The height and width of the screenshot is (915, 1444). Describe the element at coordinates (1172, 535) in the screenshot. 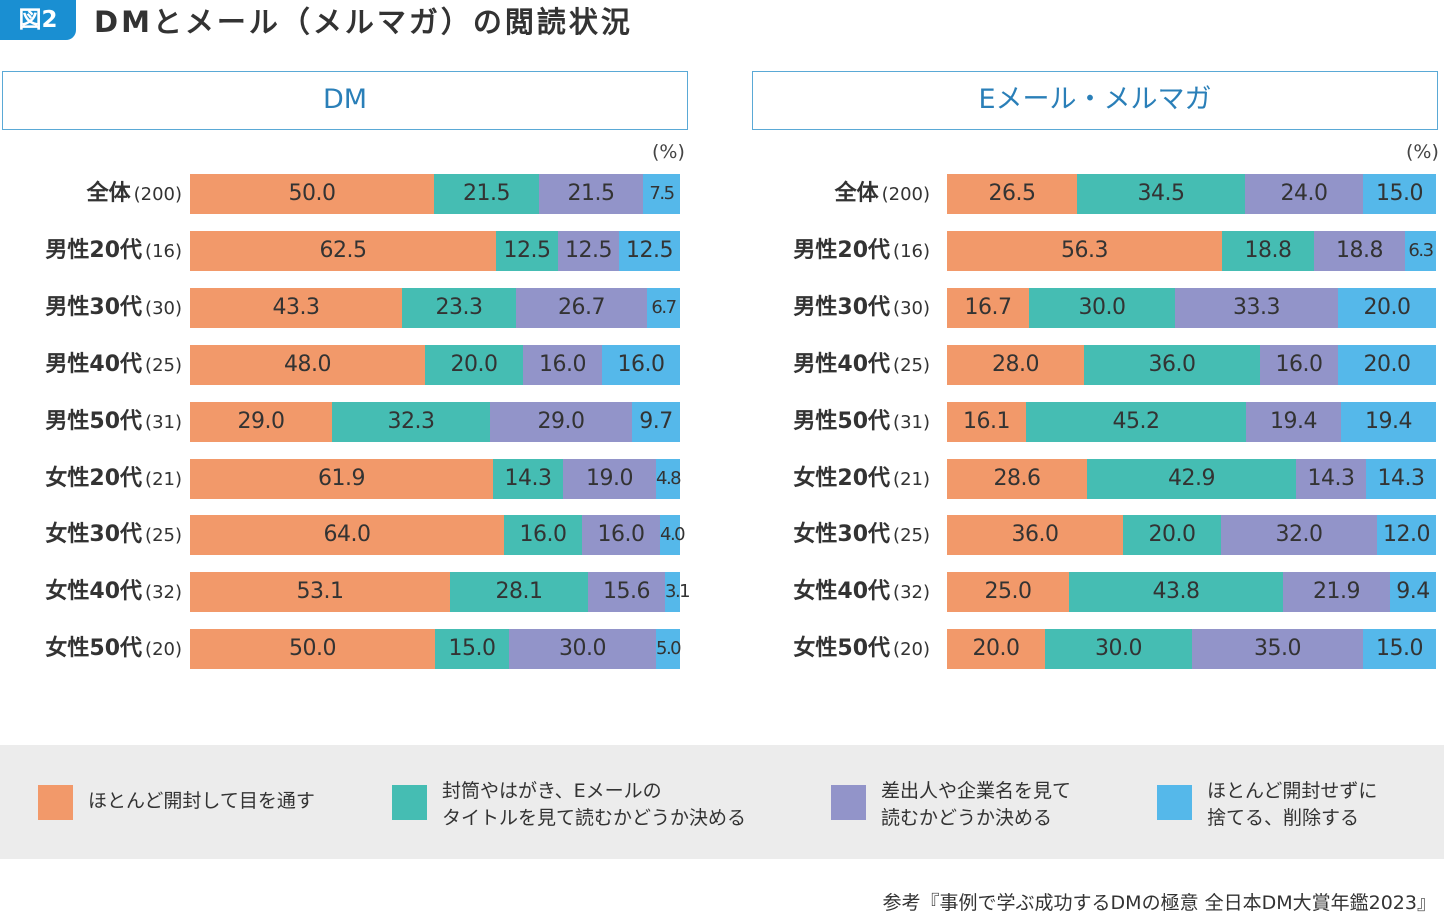

I see `bar-segment-2: 20.0` at that location.